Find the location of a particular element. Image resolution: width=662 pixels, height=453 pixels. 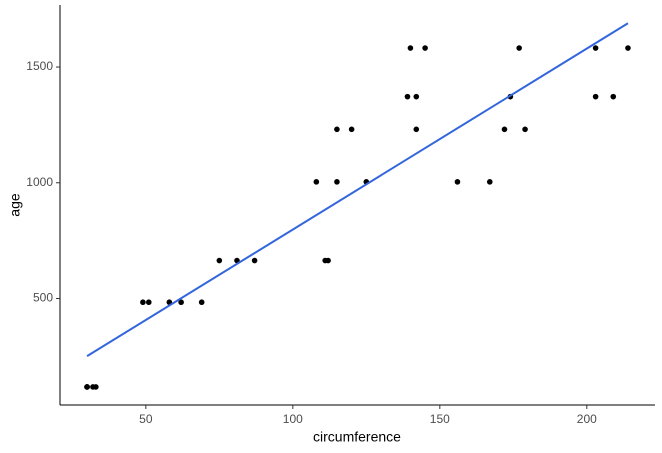

x-tick-label: 50 is located at coordinates (146, 419).